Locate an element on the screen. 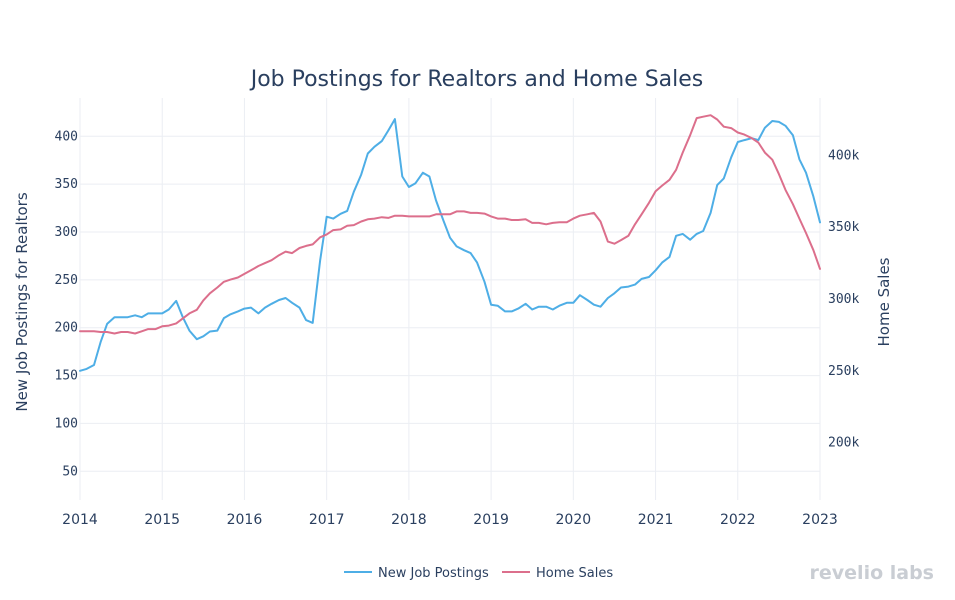 The width and height of the screenshot is (955, 600). y-right-tick-label: 400k is located at coordinates (843, 155).